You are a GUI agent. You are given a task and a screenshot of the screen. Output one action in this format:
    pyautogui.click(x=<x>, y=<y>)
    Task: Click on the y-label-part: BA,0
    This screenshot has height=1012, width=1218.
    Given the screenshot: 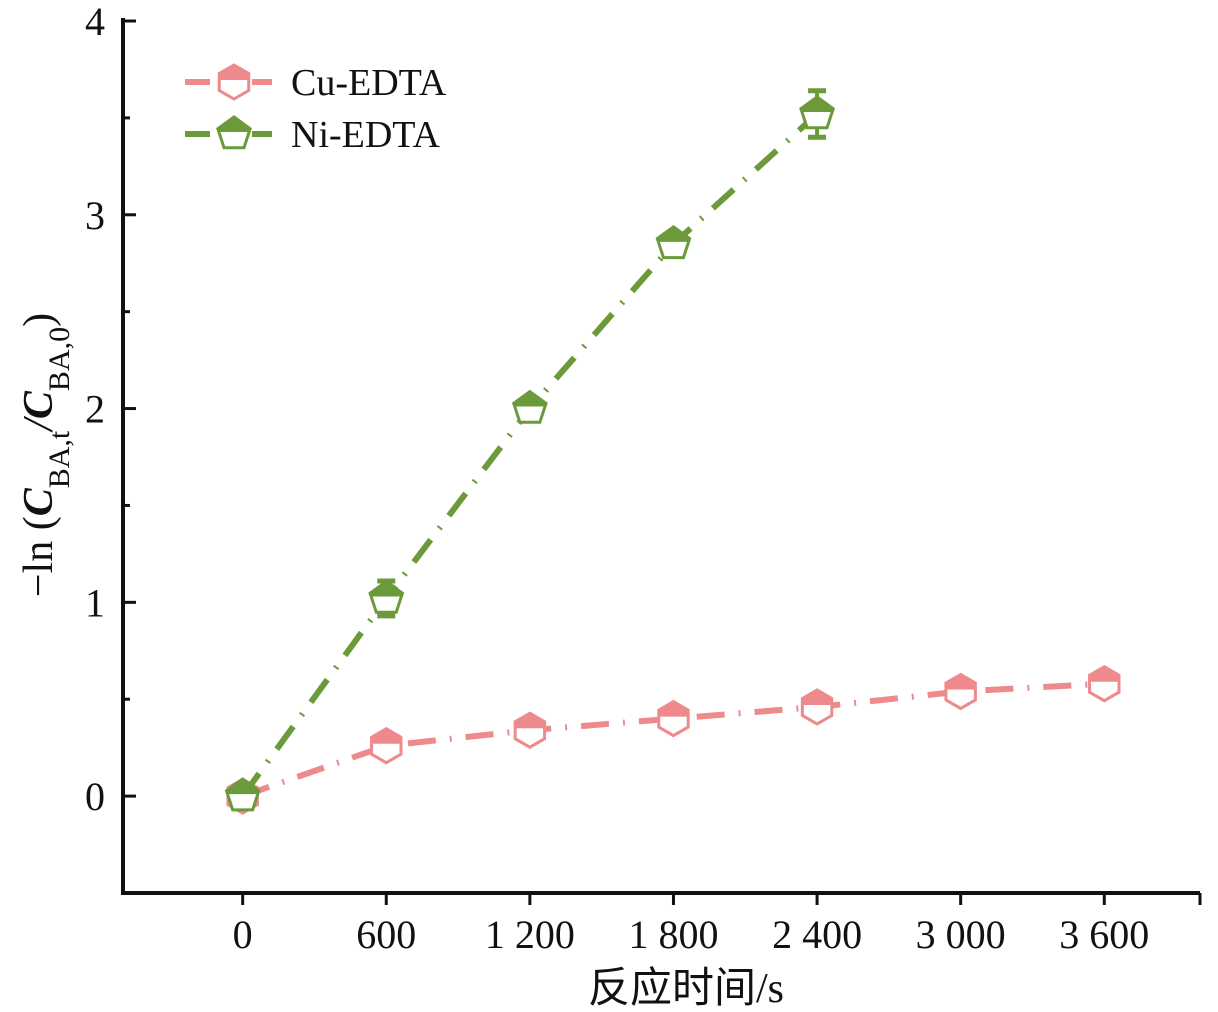 What is the action you would take?
    pyautogui.click(x=59, y=359)
    